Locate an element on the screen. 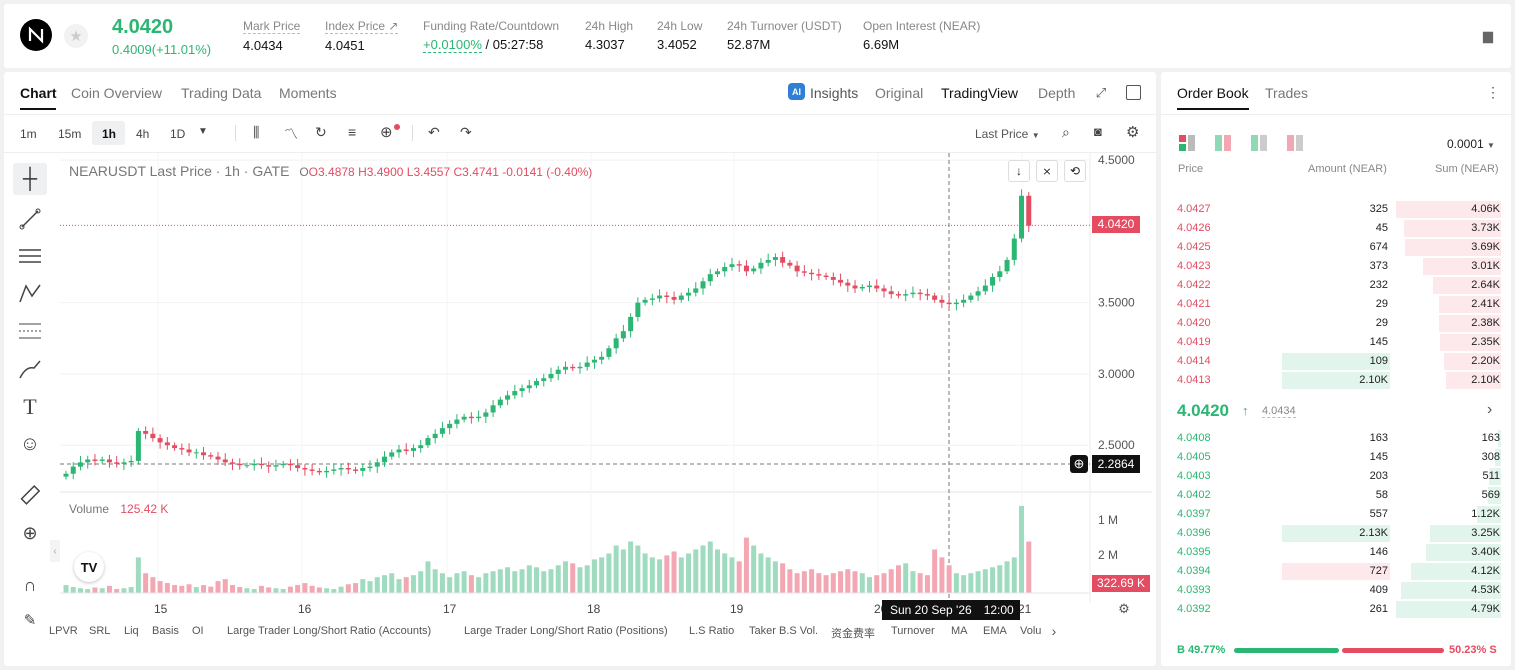  interval-1h is located at coordinates (108, 133).